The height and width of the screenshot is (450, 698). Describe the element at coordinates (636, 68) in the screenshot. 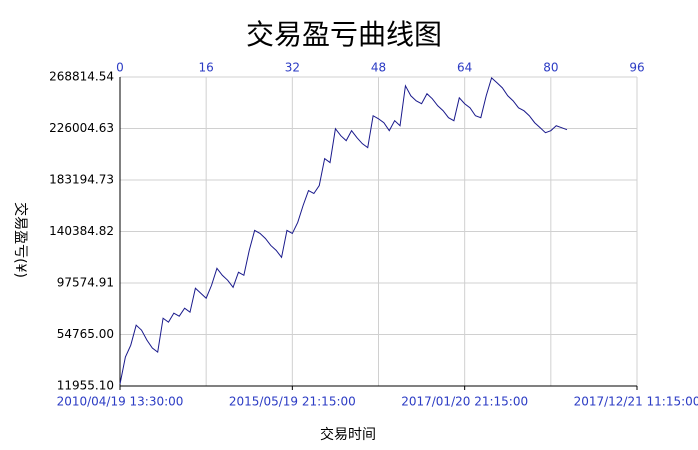

I see `x-tick-label: 96` at that location.